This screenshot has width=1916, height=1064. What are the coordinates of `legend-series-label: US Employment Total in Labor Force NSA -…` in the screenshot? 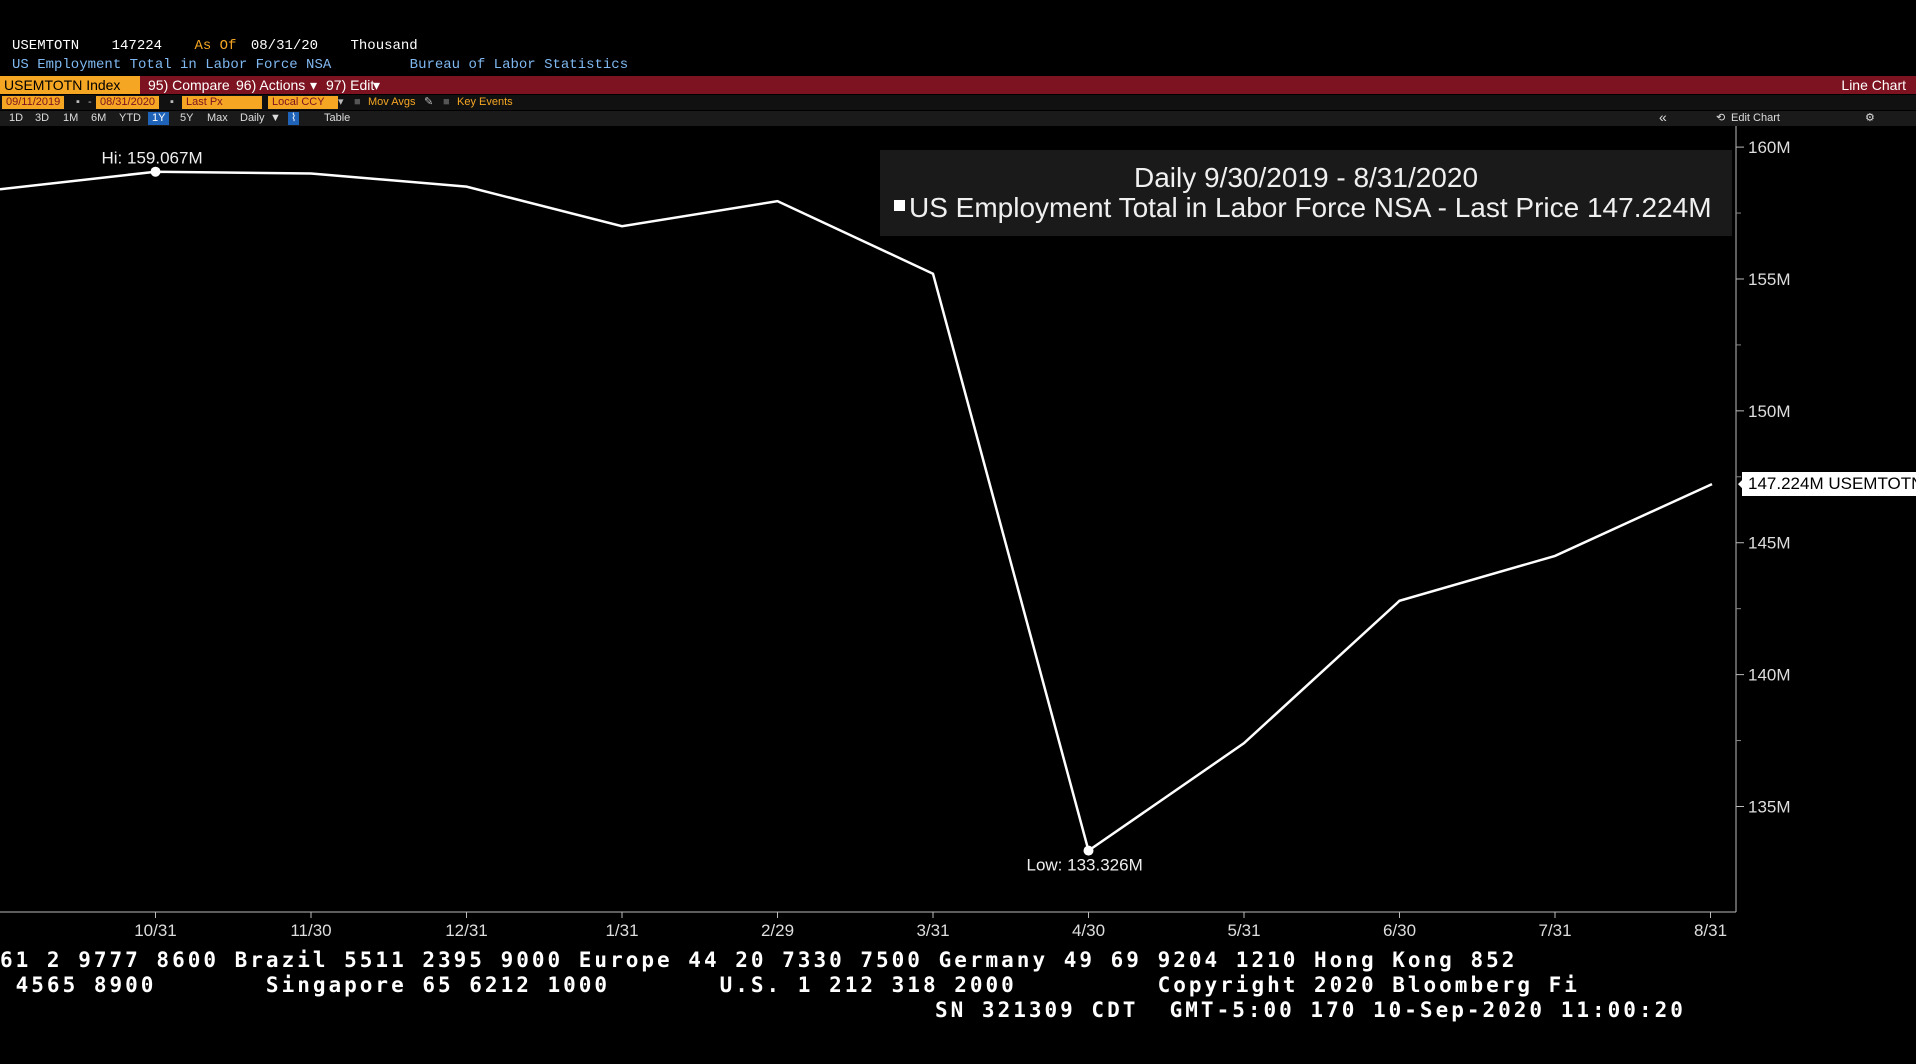 It's located at (1310, 207).